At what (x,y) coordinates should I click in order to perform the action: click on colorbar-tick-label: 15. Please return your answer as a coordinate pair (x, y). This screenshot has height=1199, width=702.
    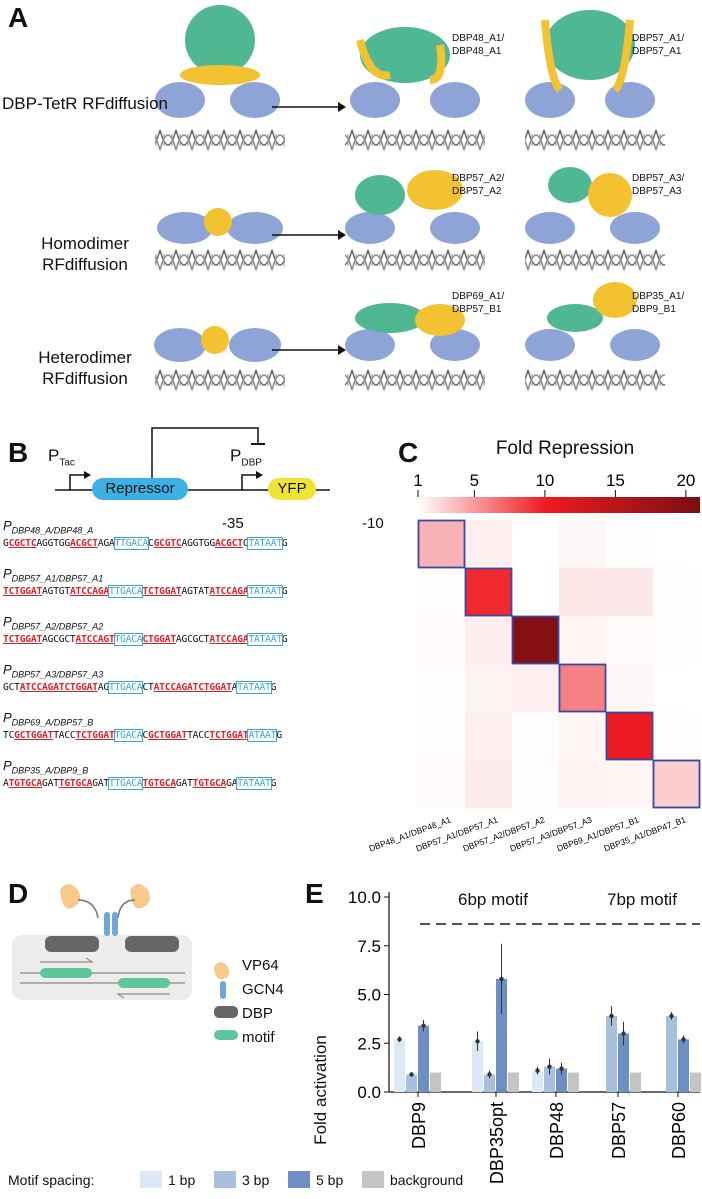
    Looking at the image, I should click on (615, 480).